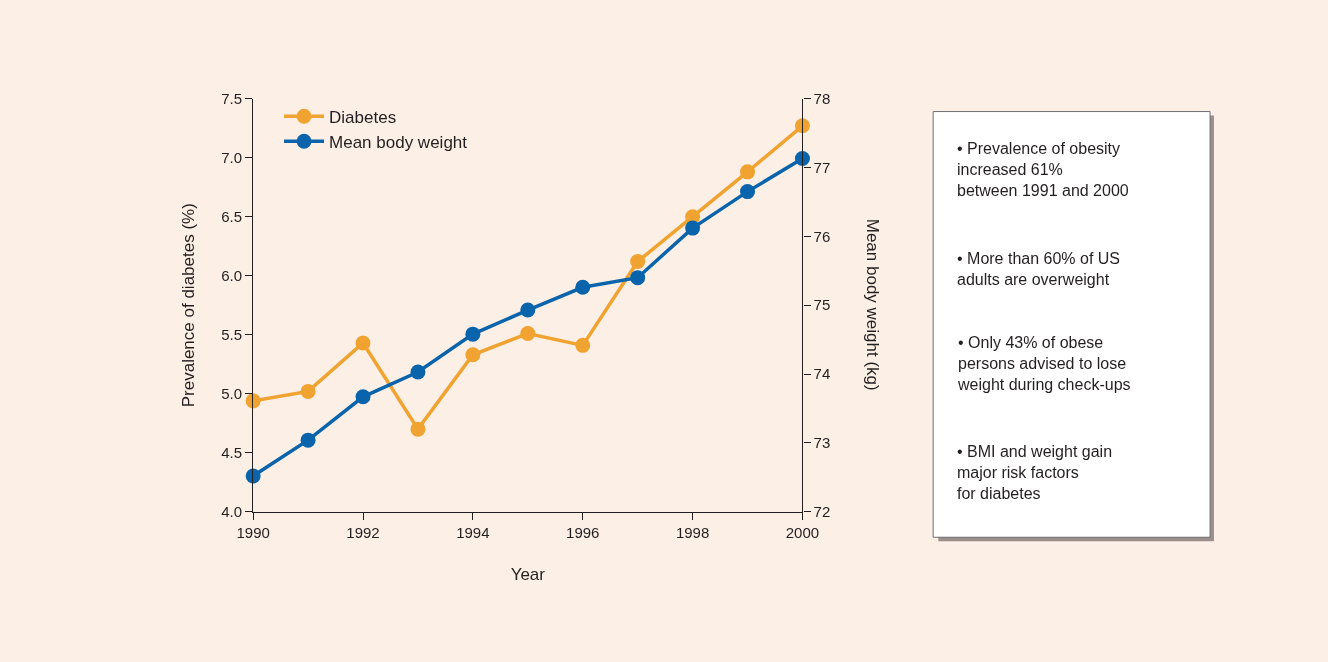 This screenshot has width=1328, height=662. Describe the element at coordinates (822, 305) in the screenshot. I see `y2-tick-label: 75` at that location.